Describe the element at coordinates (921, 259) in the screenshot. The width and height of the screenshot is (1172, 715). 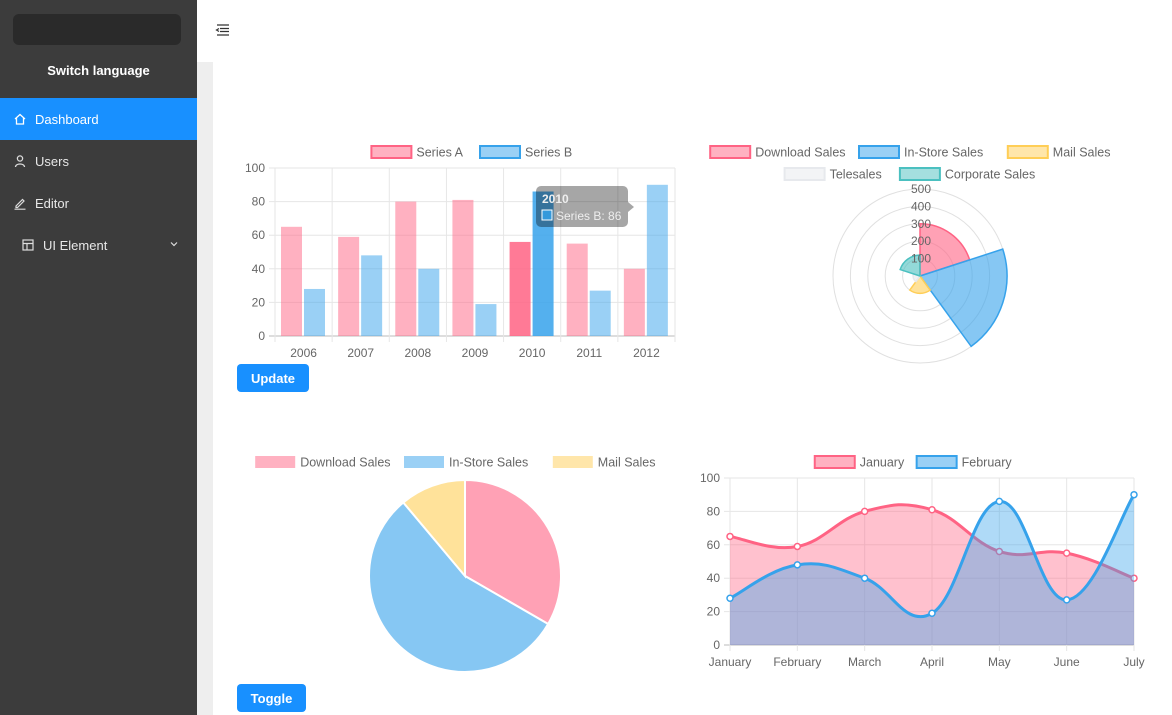
I see `radial-tick-label: 100` at that location.